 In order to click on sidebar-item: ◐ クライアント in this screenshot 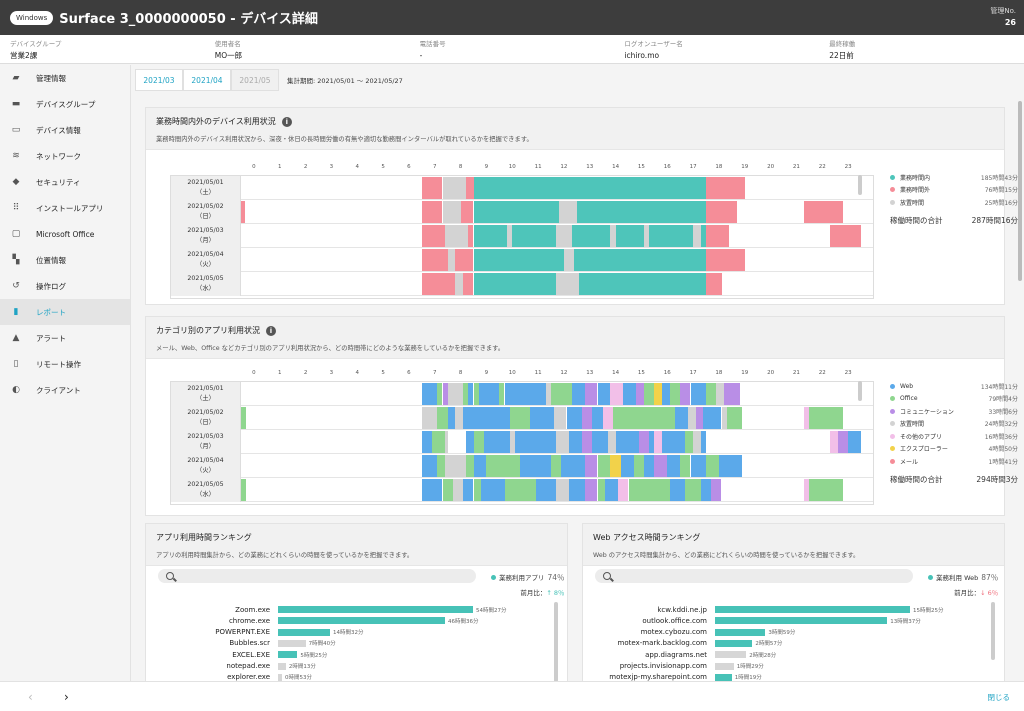, I will do `click(65, 390)`.